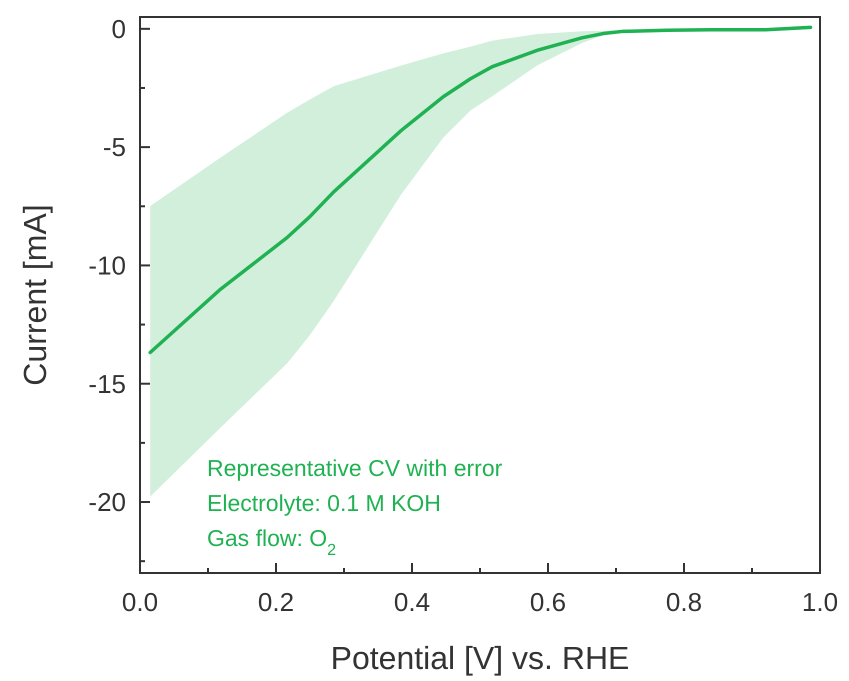 The height and width of the screenshot is (681, 849). What do you see at coordinates (276, 602) in the screenshot?
I see `x-tick-label: 0.2` at bounding box center [276, 602].